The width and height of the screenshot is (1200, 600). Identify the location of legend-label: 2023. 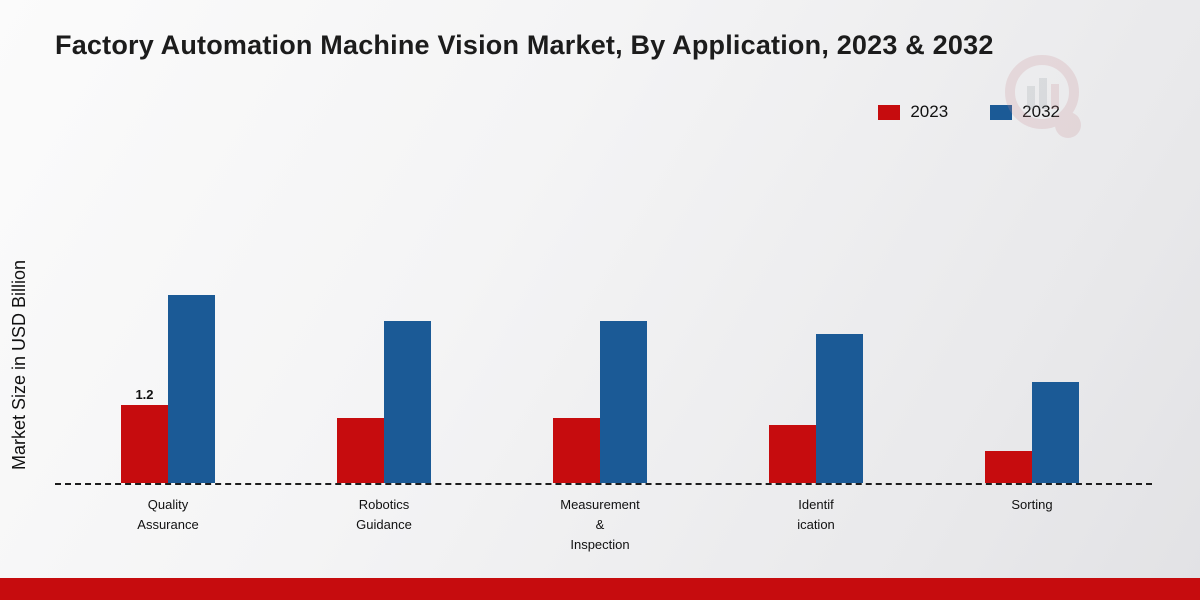
(929, 111).